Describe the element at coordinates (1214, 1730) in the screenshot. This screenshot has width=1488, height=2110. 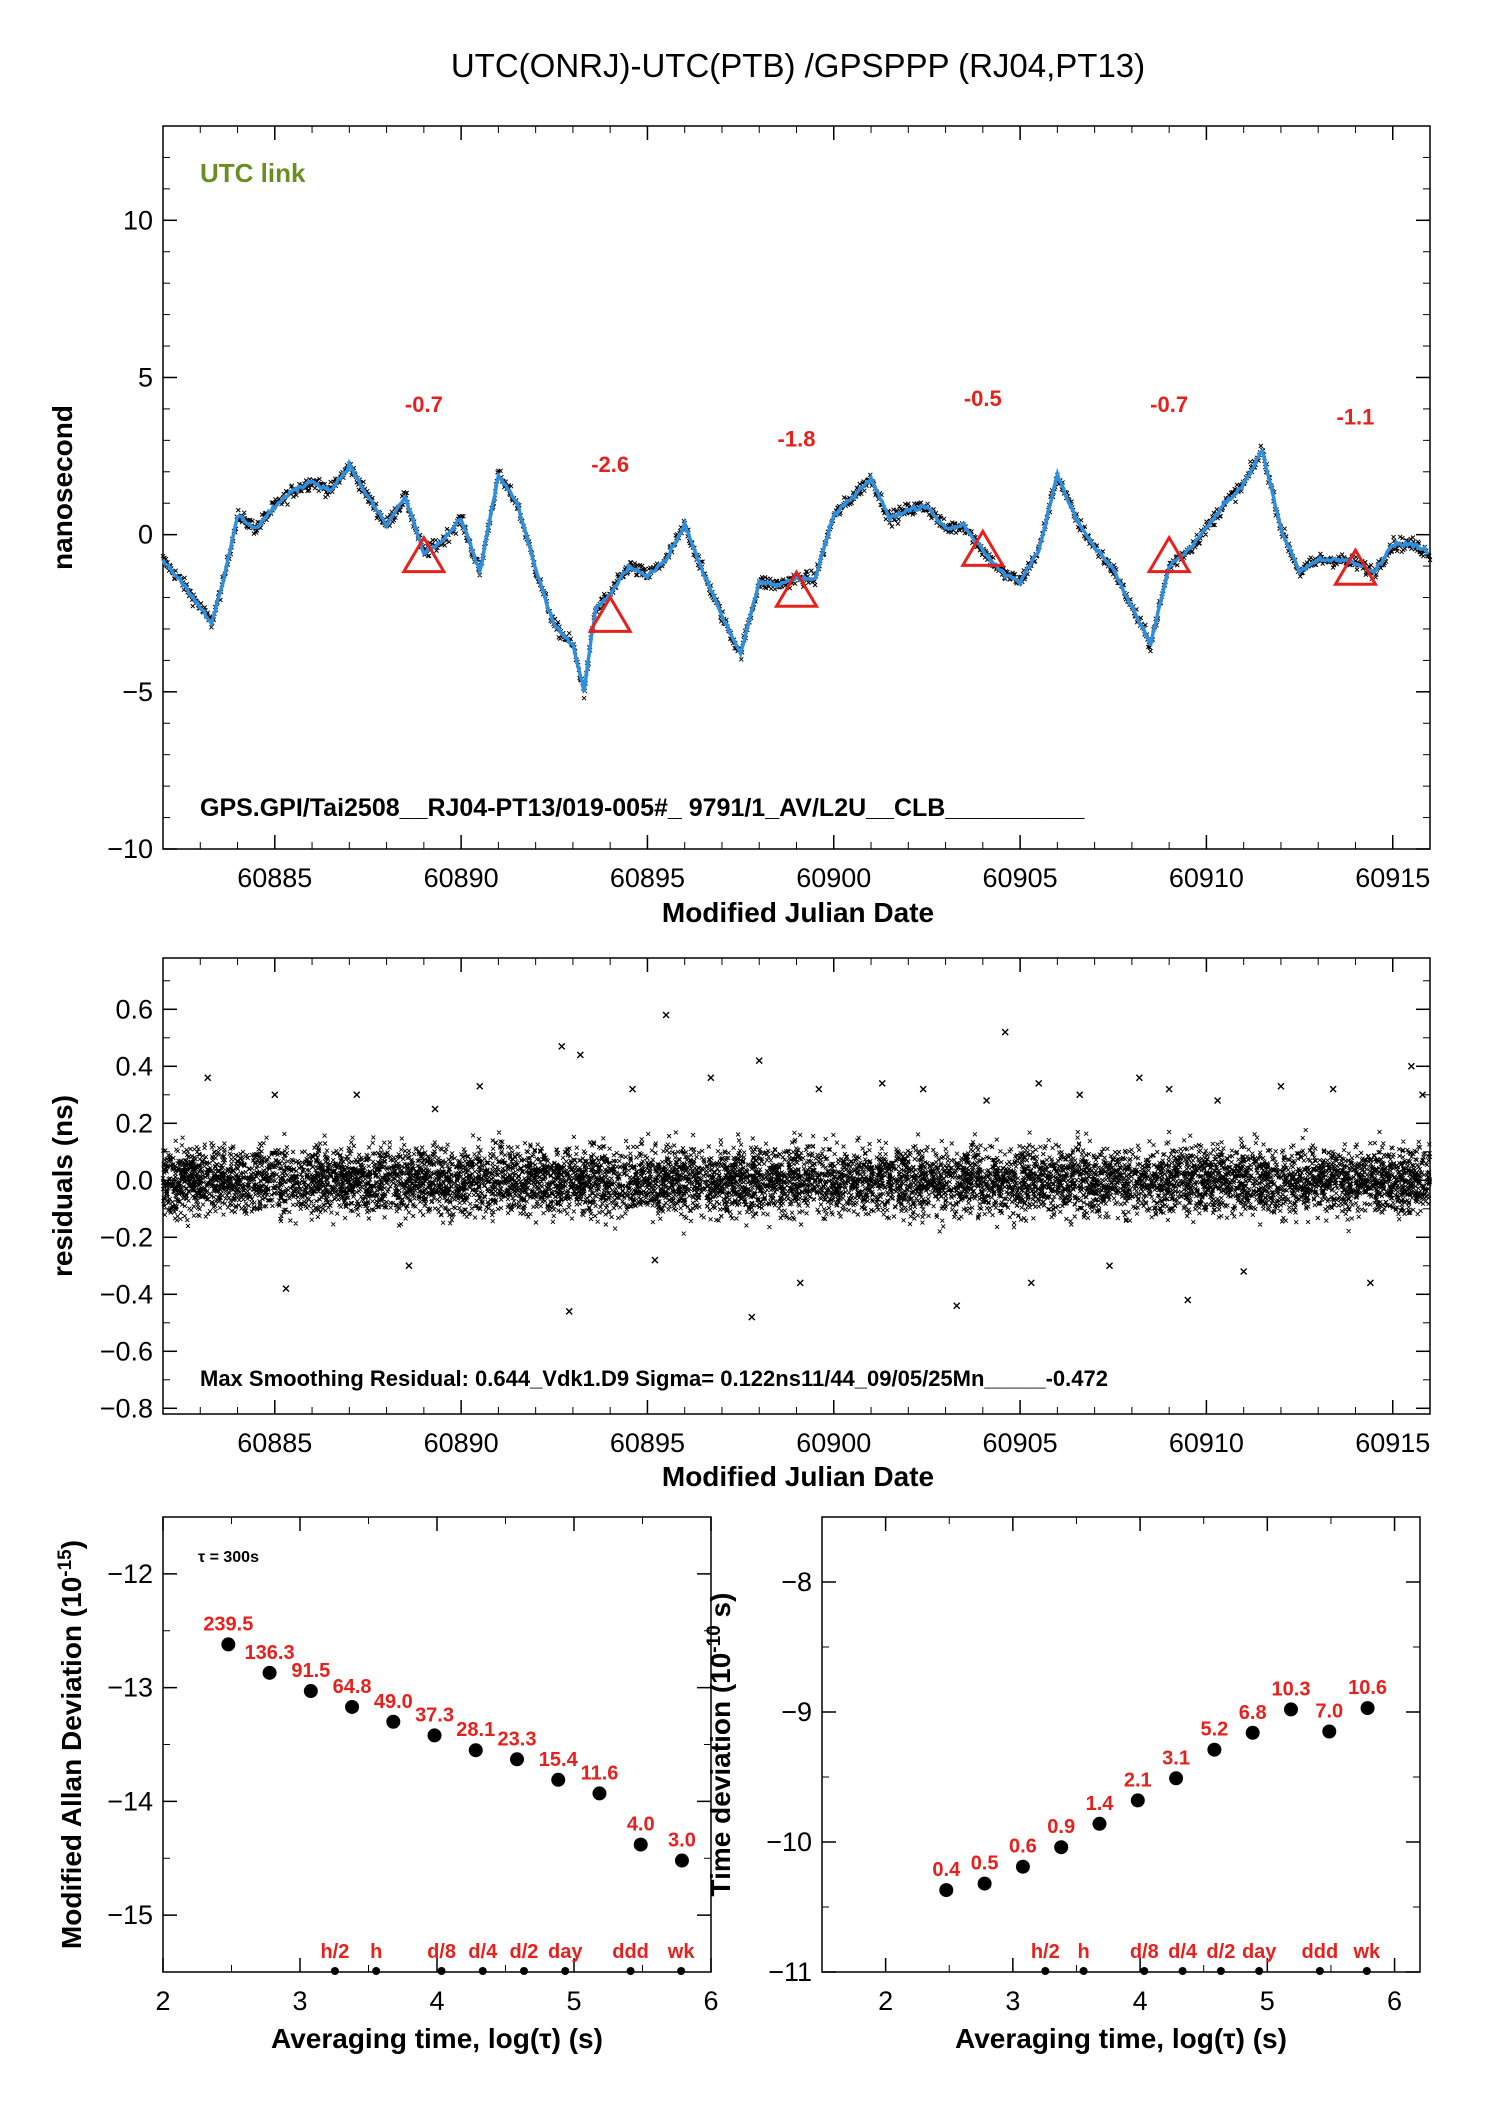
I see `tdev-deviation-value-label: 5.2` at that location.